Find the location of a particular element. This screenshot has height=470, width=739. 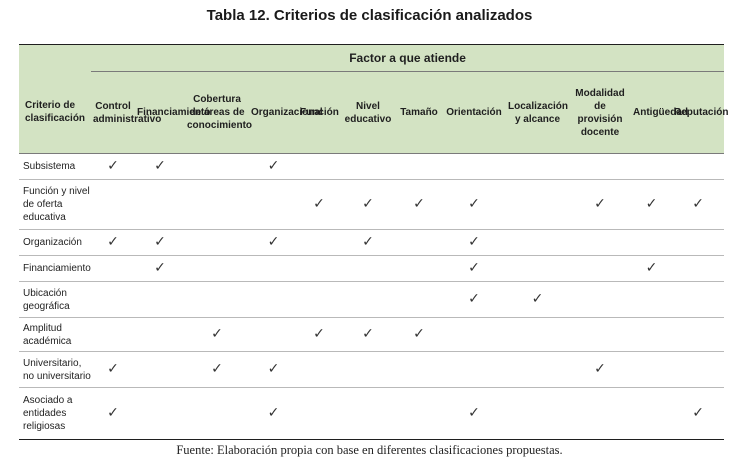

row-label: Función y nivel de oferta educativa is located at coordinates (55, 204).